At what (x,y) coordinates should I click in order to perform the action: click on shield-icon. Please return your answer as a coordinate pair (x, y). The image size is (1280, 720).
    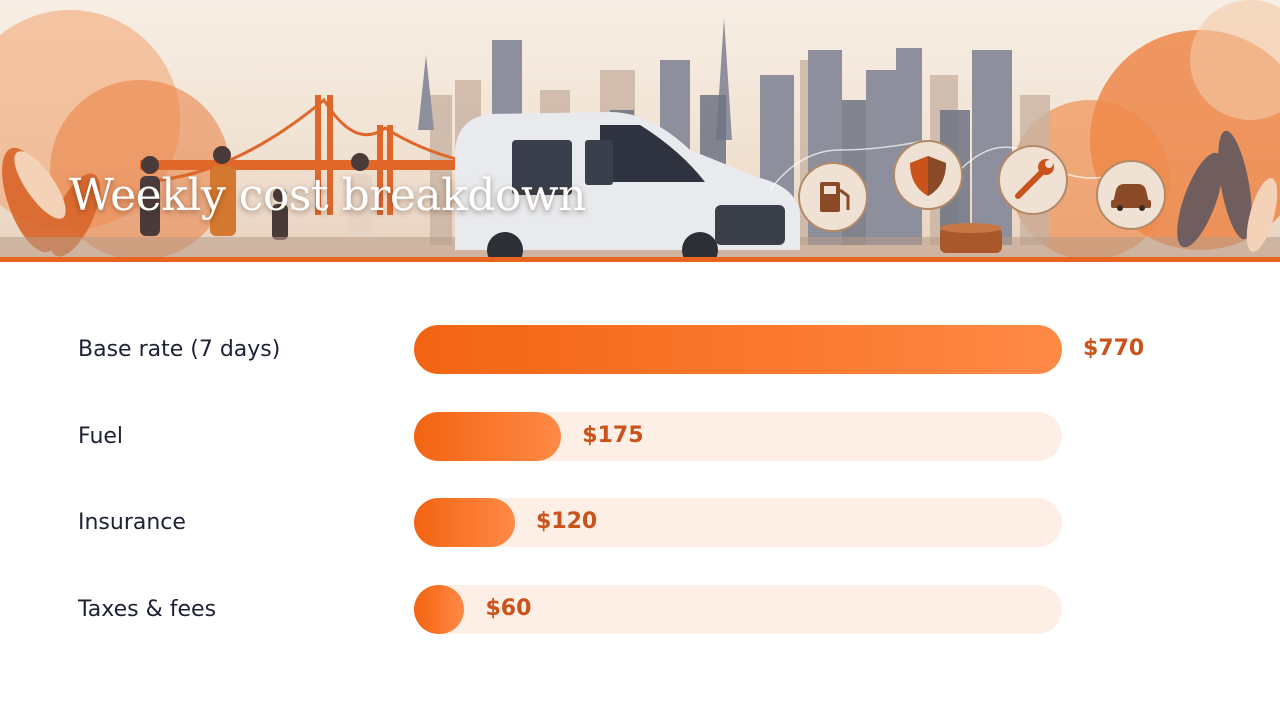
    Looking at the image, I should click on (928, 175).